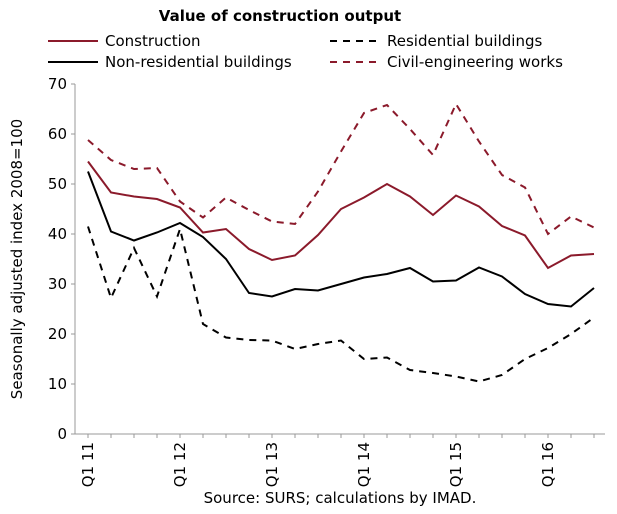  I want to click on x-tick-label: Q1 11, so click(88, 464).